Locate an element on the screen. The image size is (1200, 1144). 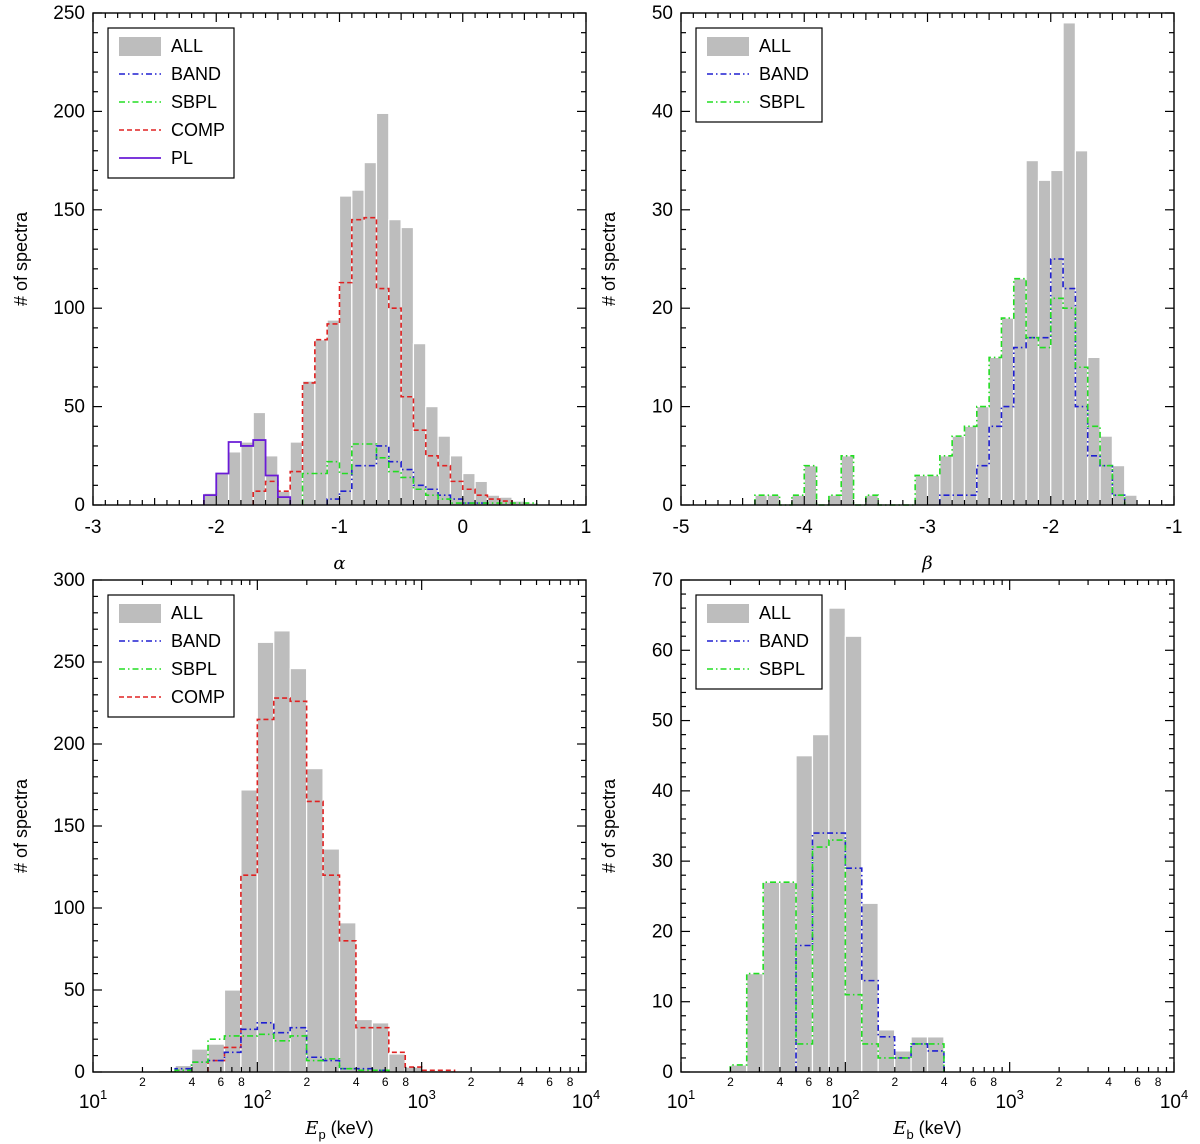
xtick-label-beta: -3 is located at coordinates (927, 527).